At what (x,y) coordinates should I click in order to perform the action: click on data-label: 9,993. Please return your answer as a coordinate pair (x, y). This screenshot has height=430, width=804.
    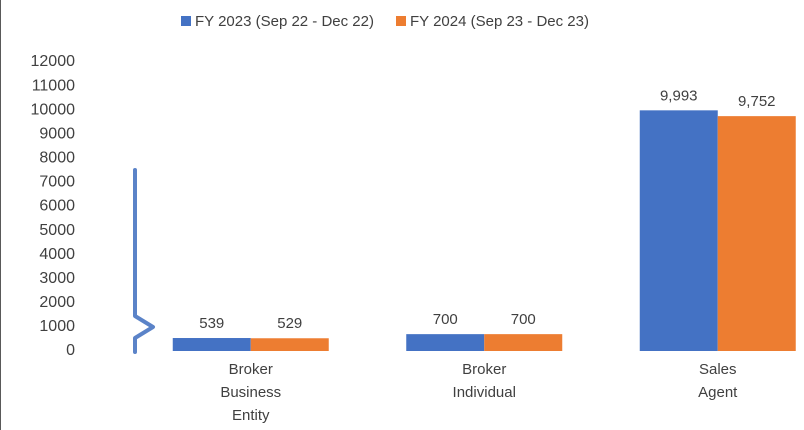
    Looking at the image, I should click on (679, 95).